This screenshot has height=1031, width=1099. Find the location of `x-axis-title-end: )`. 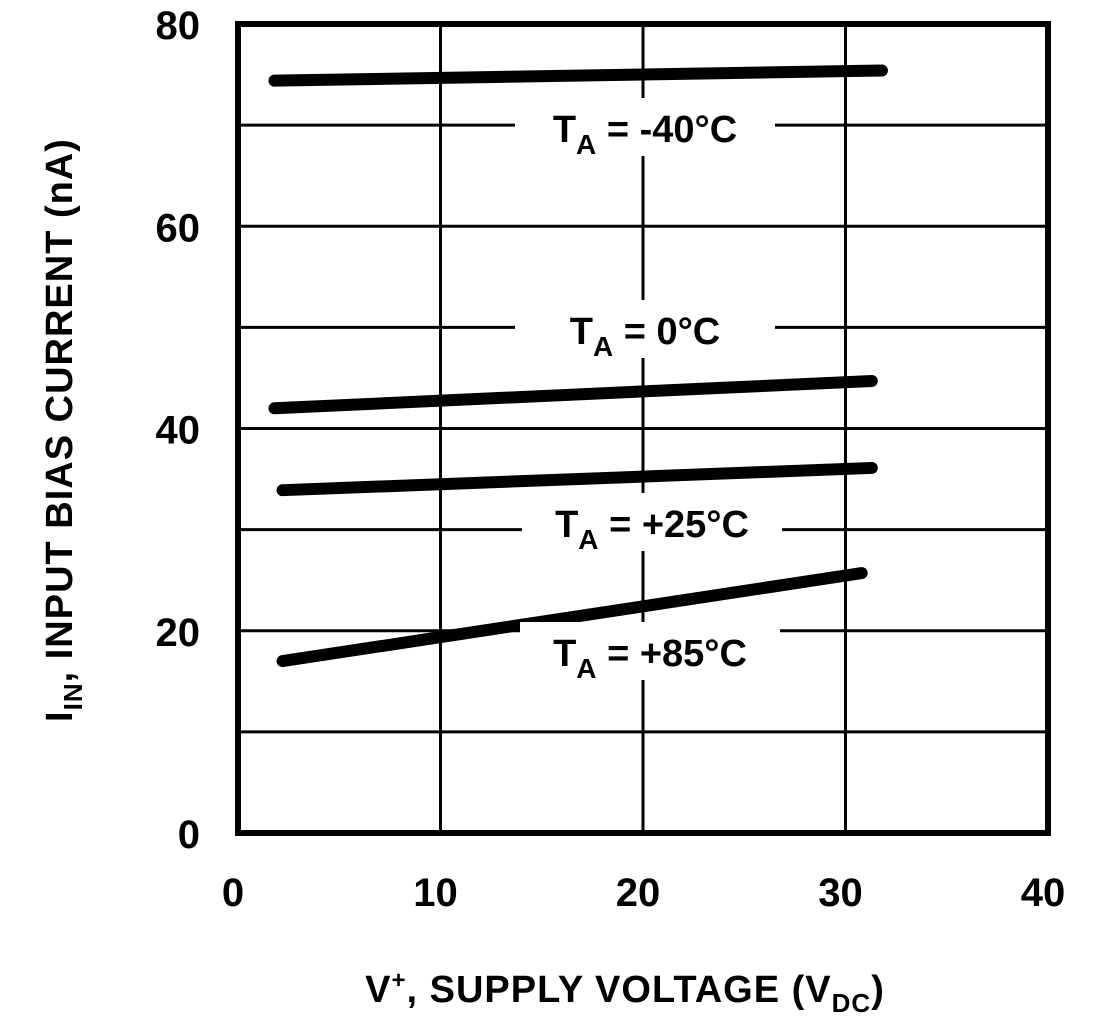

x-axis-title-end: ) is located at coordinates (878, 990).